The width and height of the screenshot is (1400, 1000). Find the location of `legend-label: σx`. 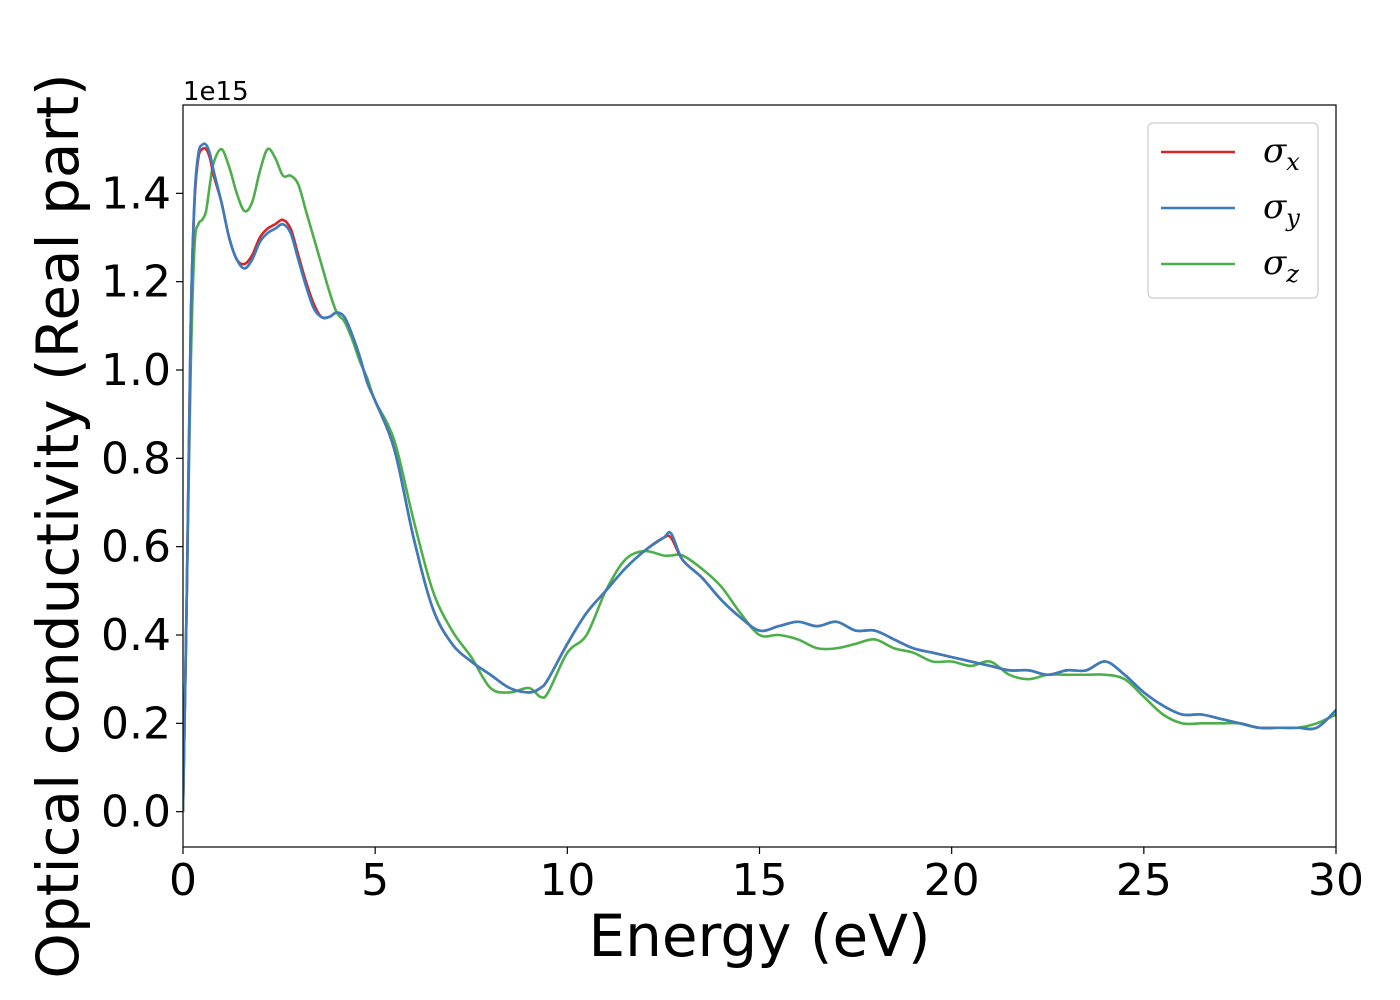

legend-label: σx is located at coordinates (1281, 153).